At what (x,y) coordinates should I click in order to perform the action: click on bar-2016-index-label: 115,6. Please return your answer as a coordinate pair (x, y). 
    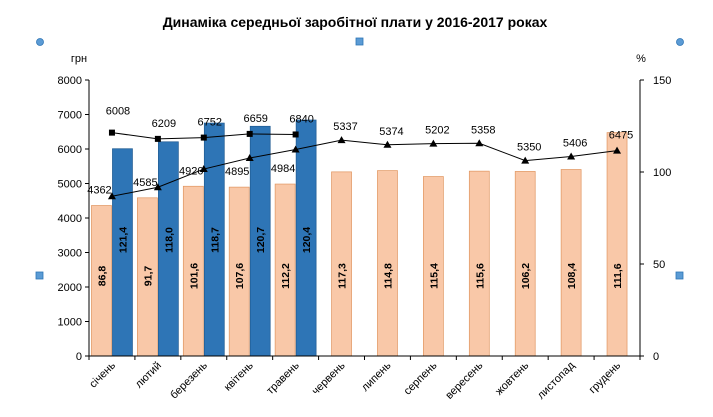
    Looking at the image, I should click on (480, 276).